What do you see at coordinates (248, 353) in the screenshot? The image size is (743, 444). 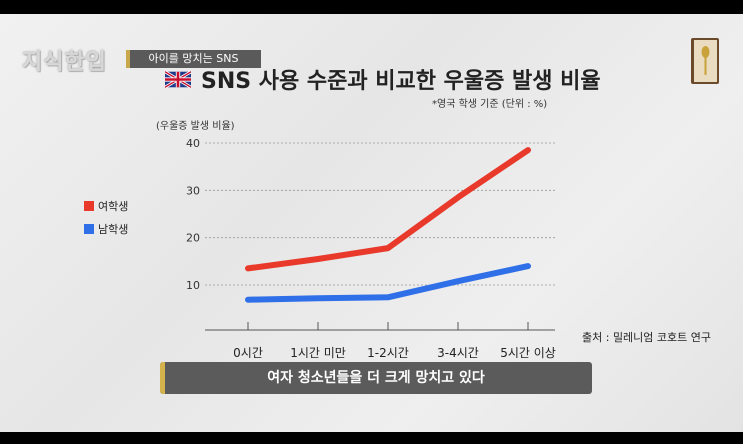 I see `x-tick-label: 0시간` at bounding box center [248, 353].